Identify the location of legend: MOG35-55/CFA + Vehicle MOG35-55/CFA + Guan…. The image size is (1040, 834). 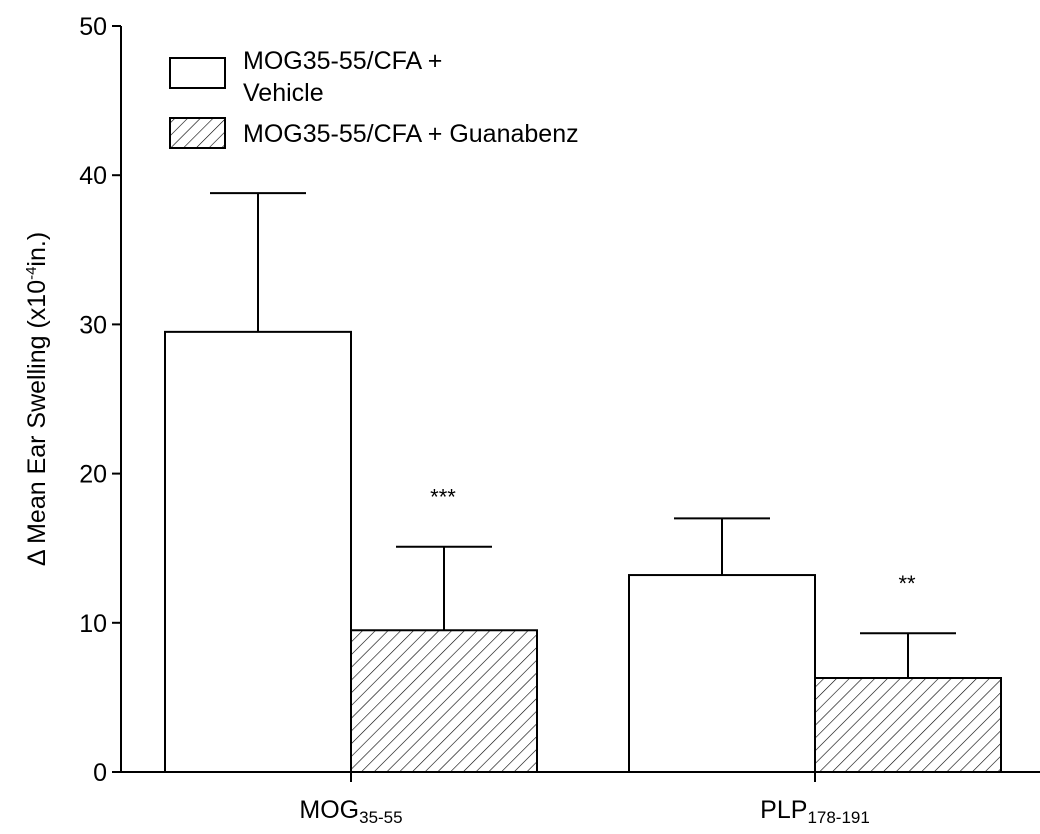
(374, 98).